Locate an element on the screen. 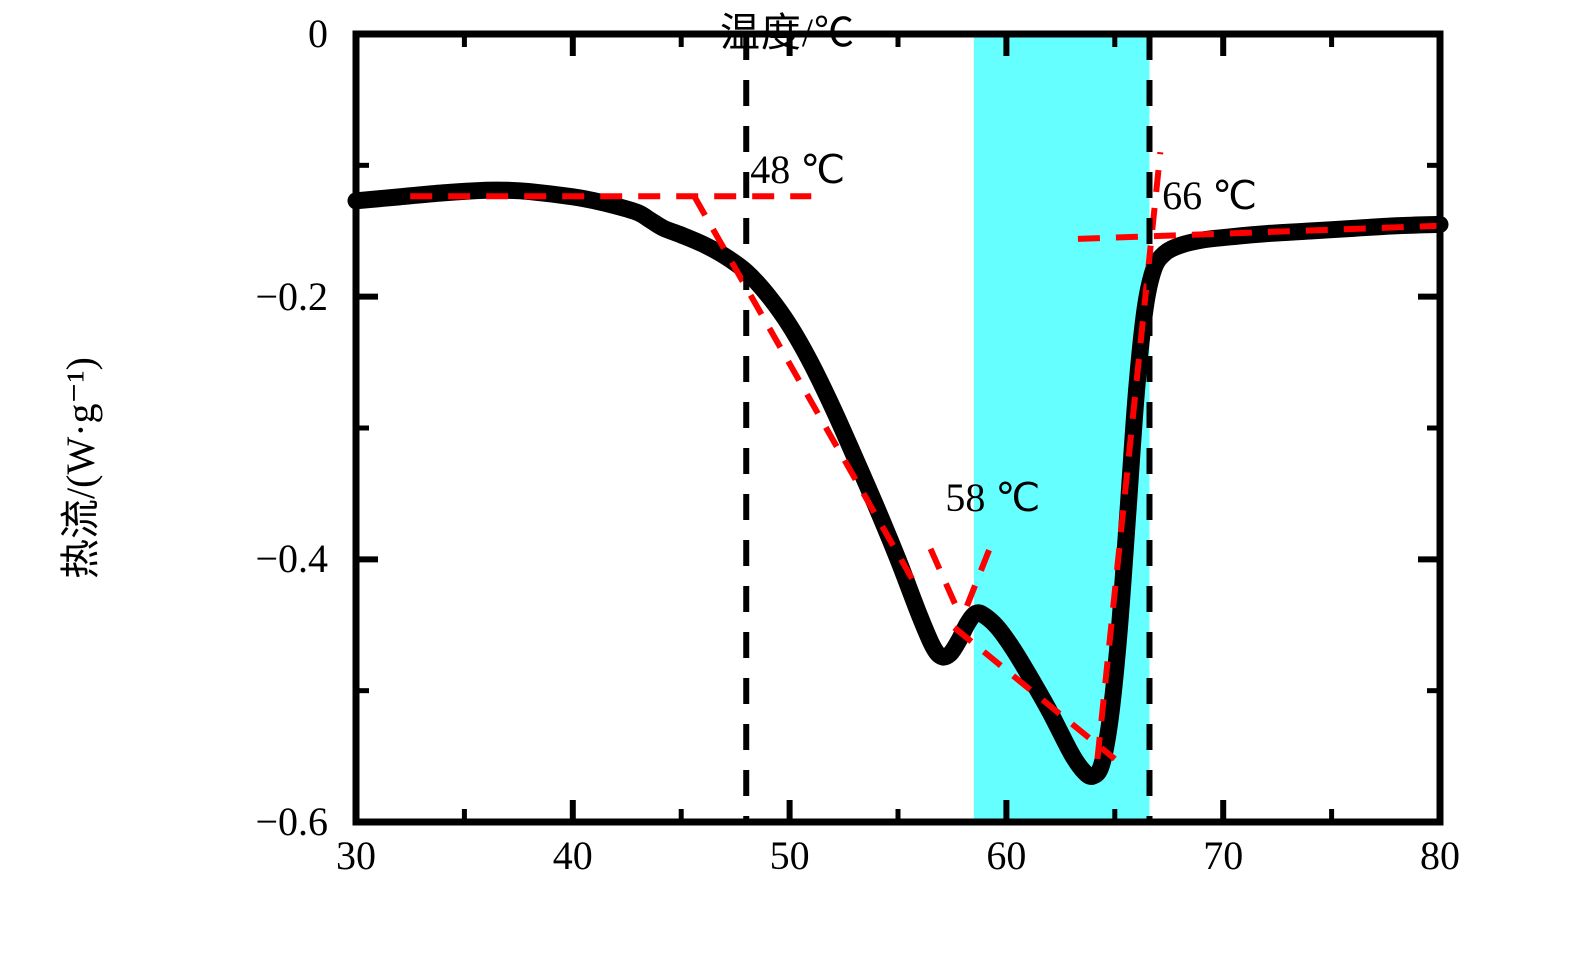 The width and height of the screenshot is (1575, 974). y-tick-label: 0 is located at coordinates (318, 33).